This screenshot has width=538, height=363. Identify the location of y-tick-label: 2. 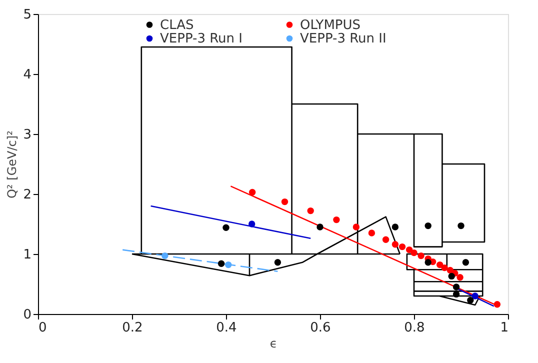
(27, 195).